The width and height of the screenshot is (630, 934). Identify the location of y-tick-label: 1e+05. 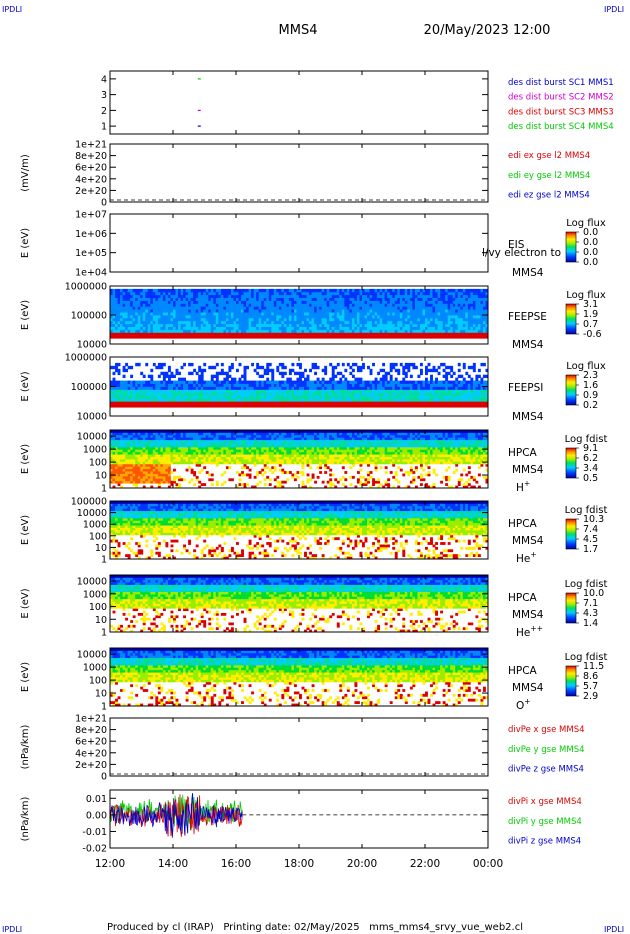
(91, 253).